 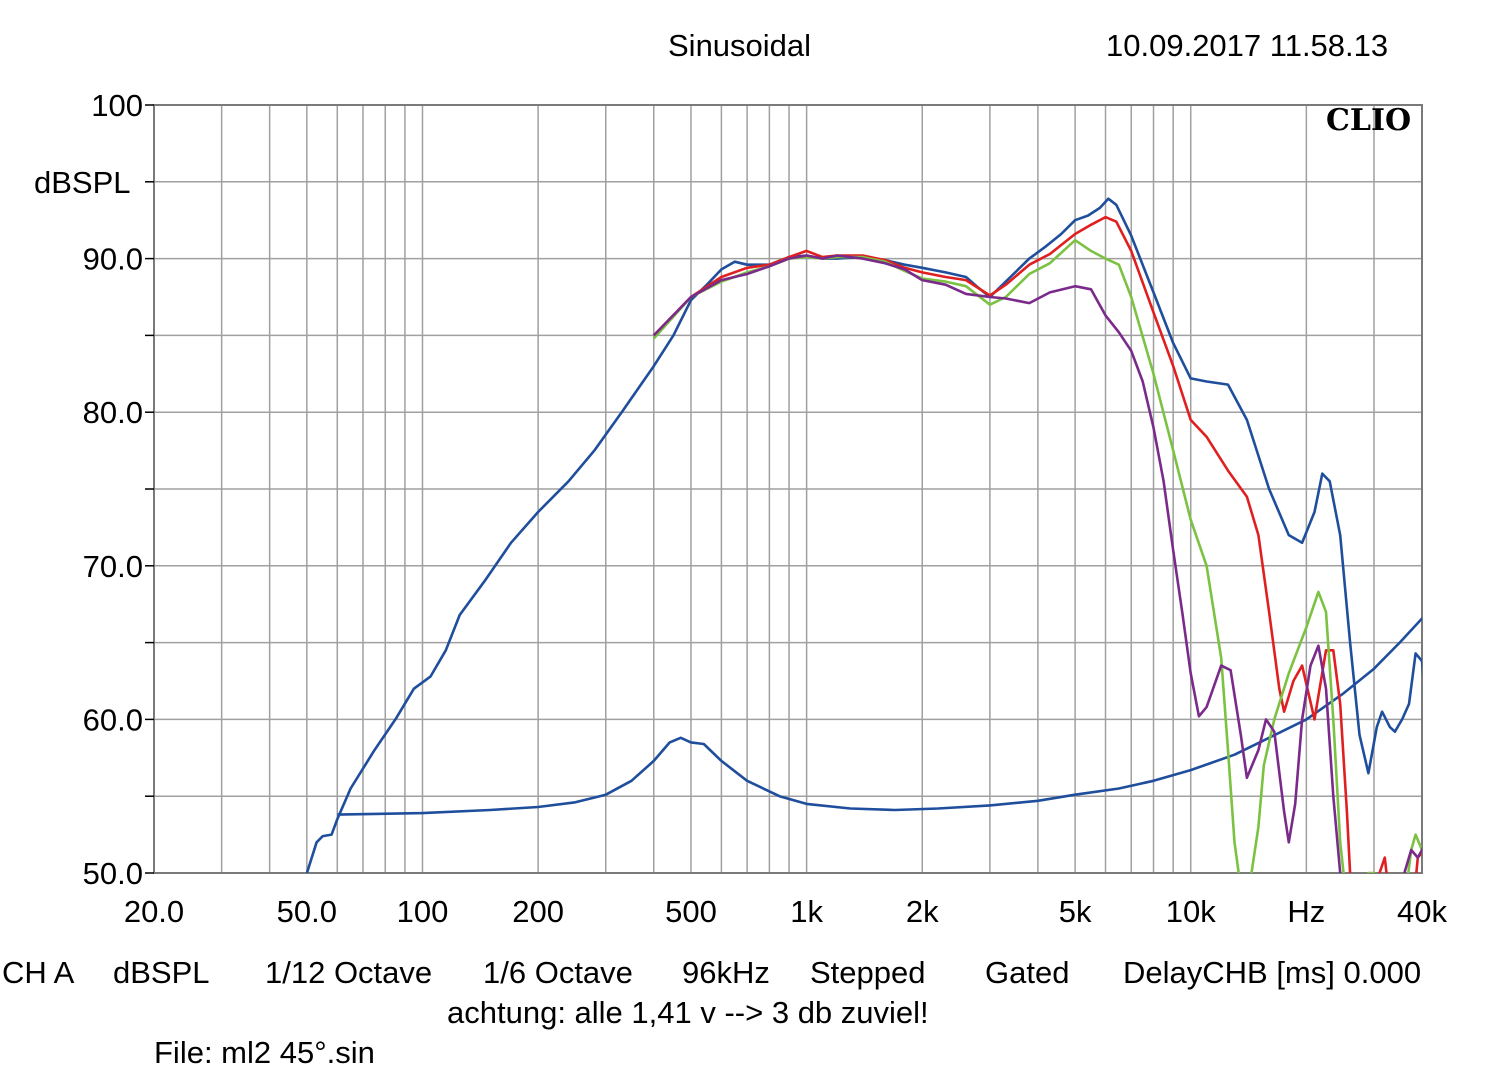 What do you see at coordinates (349, 972) in the screenshot?
I see `footer-smoothing: 1/12 Octave` at bounding box center [349, 972].